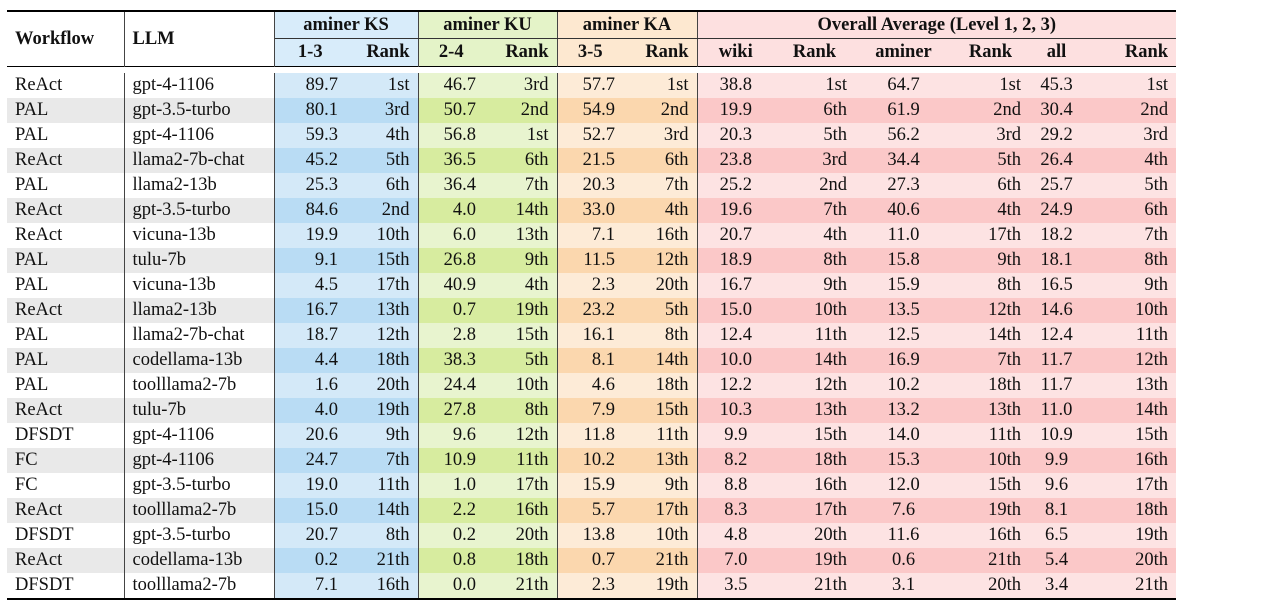 This screenshot has width=1272, height=613. I want to click on cell-ks-score: 4.4, so click(310, 360).